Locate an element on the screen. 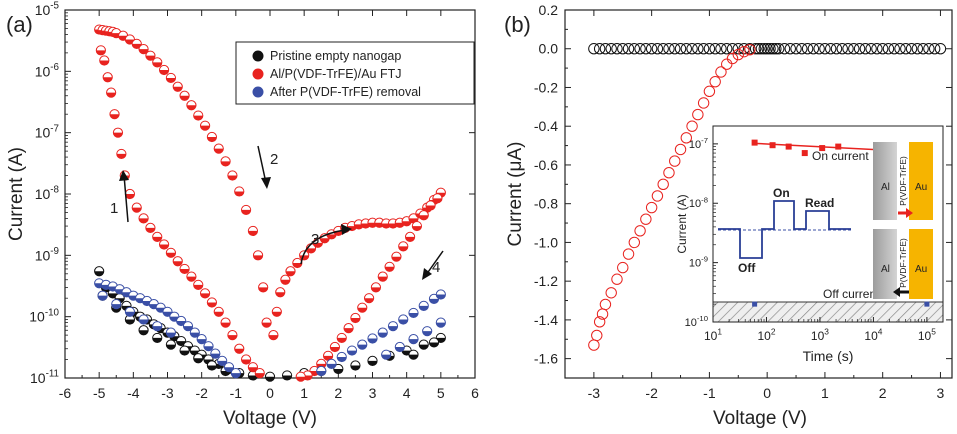 The image size is (957, 434). b-y-tick-label: -0.4 is located at coordinates (546, 126).